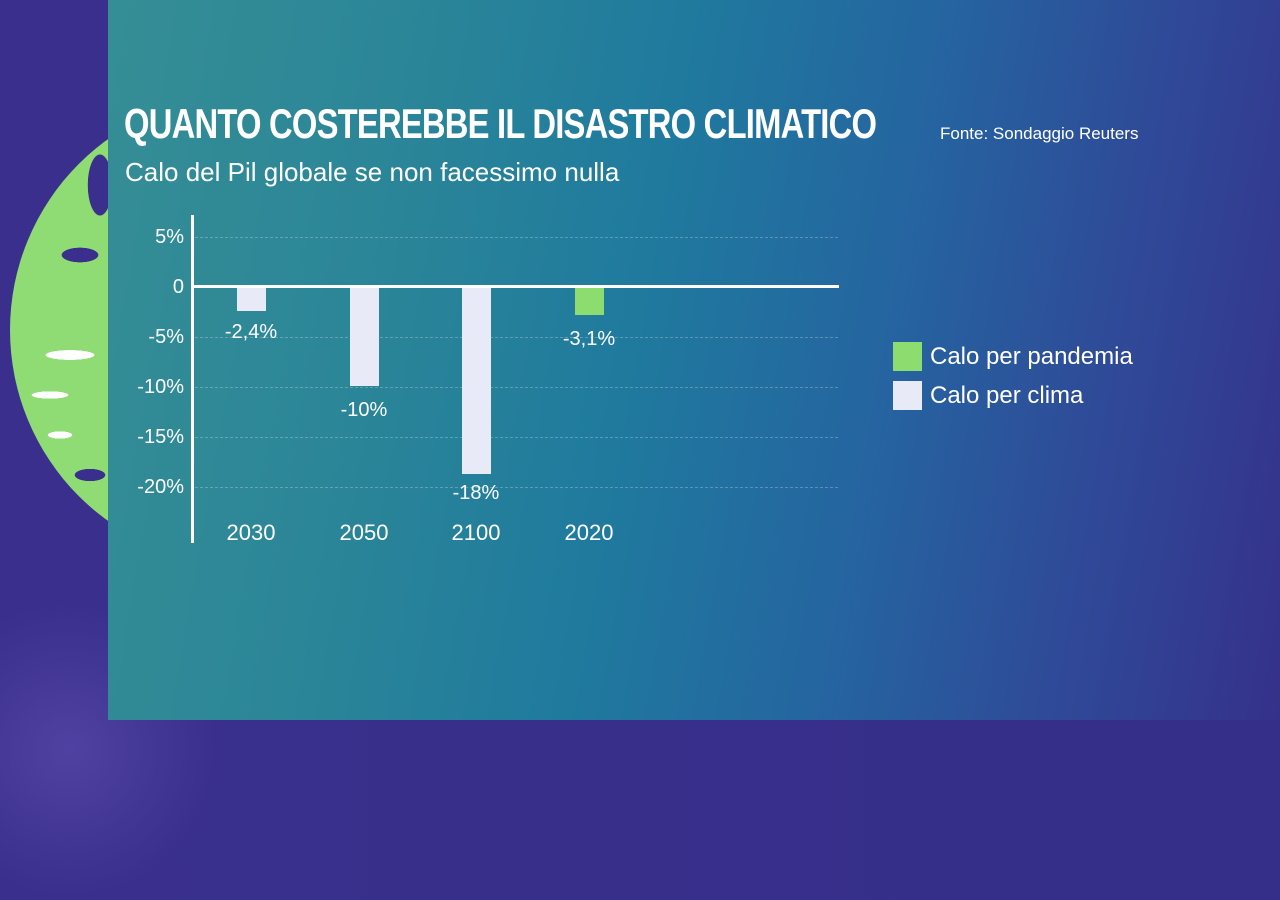 The height and width of the screenshot is (900, 1280). I want to click on chart-title: QUANTO COSTEREBBE IL DISASTRO CLIMATICO, so click(500, 123).